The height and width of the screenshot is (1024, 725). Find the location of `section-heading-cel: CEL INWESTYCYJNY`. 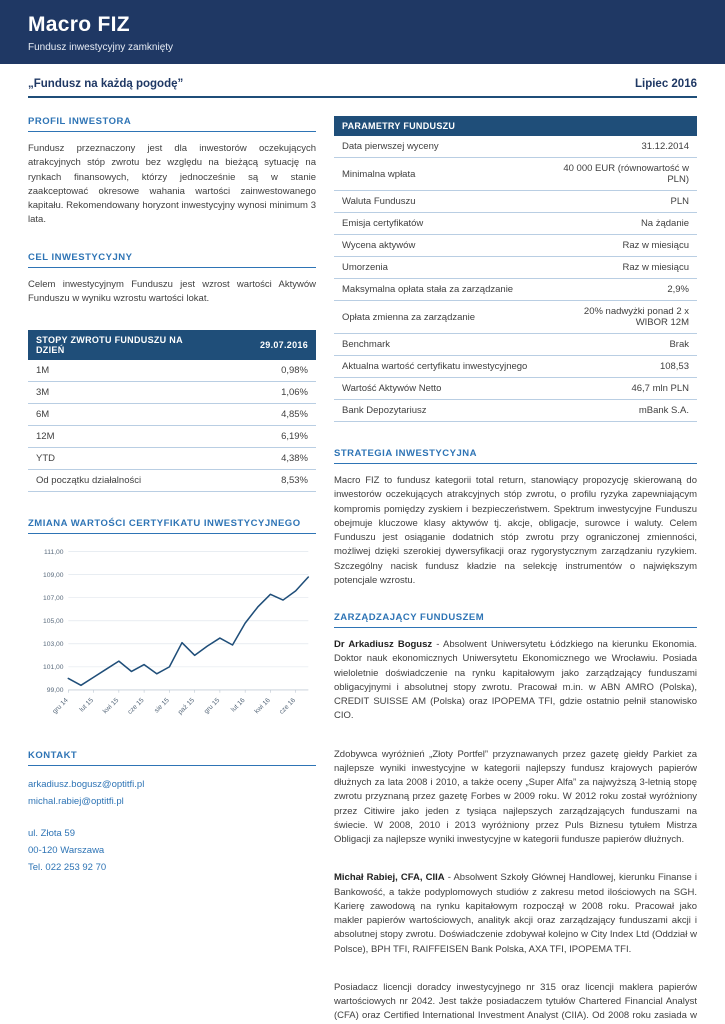

section-heading-cel: CEL INWESTYCYJNY is located at coordinates (172, 260).